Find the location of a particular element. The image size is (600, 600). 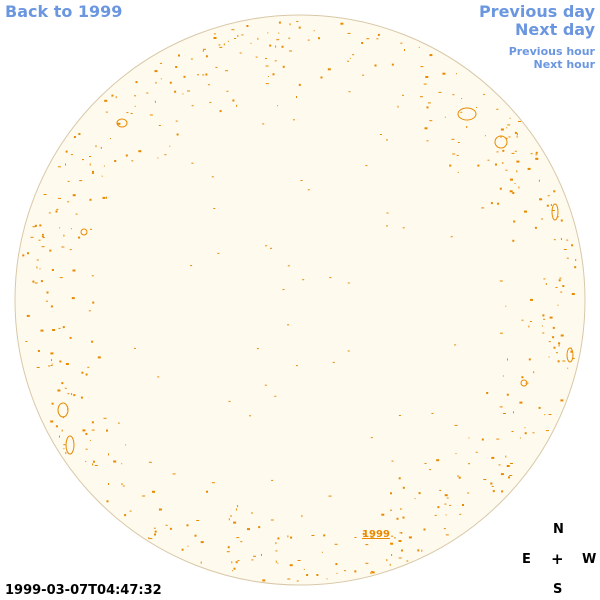

previous-day-link: Previous day is located at coordinates (536, 11).